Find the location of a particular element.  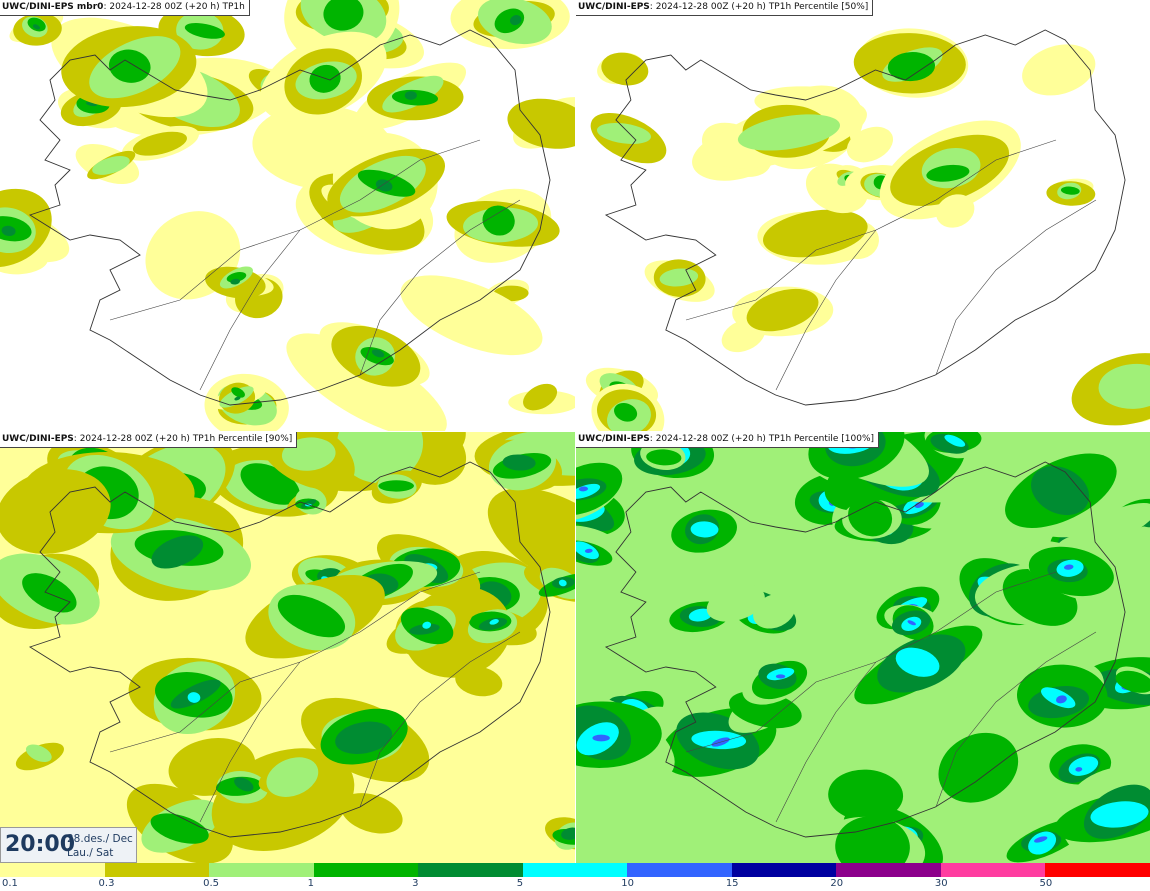

day-label: Lau./ Sat is located at coordinates (90, 853).